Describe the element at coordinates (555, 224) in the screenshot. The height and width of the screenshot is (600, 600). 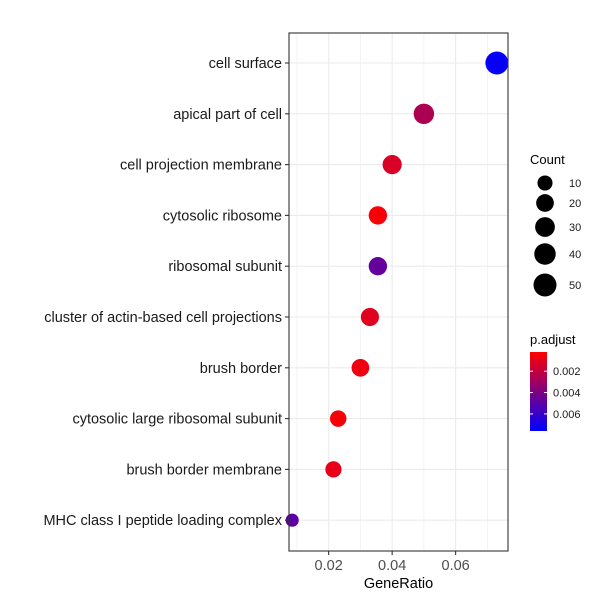
I see `legend-count: Count 10 20 30 40 50` at that location.